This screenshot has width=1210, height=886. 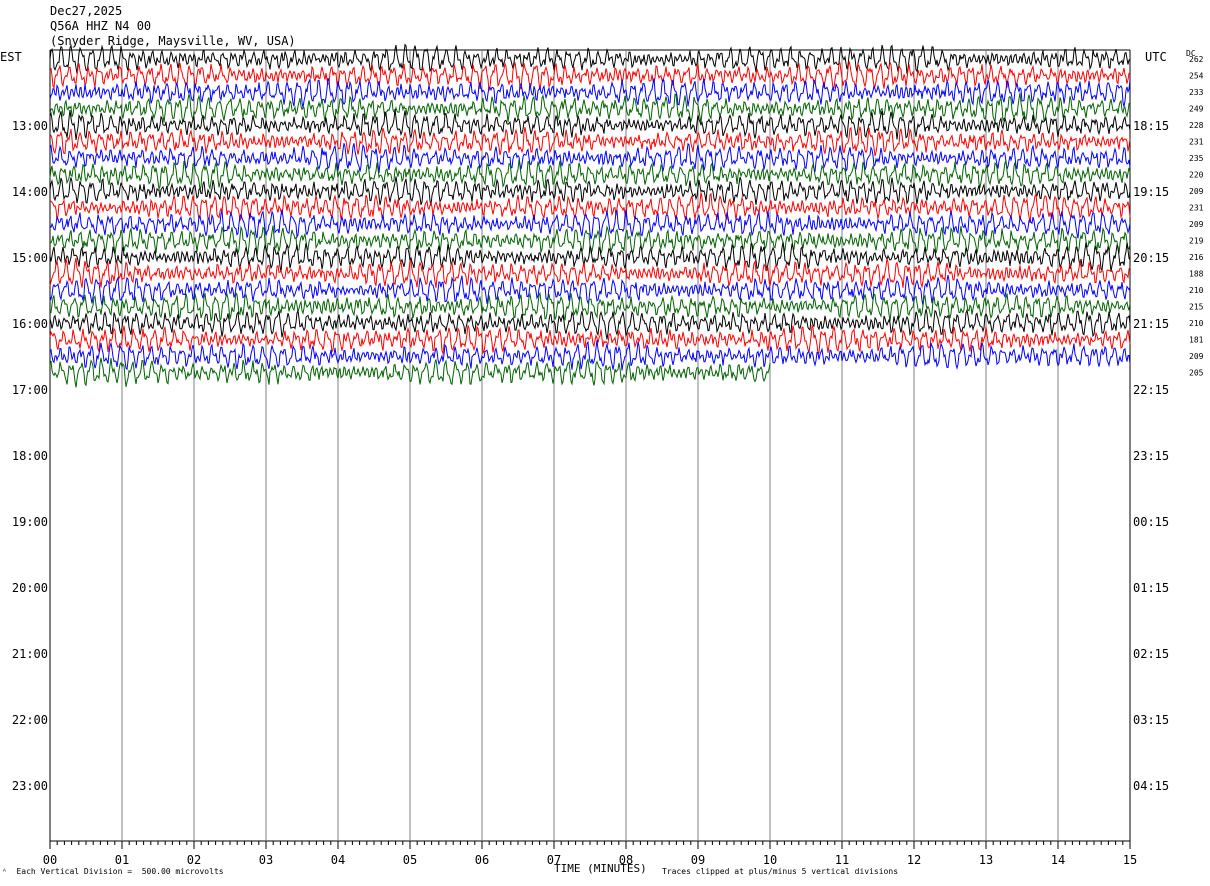 I want to click on dc-offset-label: 233, so click(x=1196, y=92).